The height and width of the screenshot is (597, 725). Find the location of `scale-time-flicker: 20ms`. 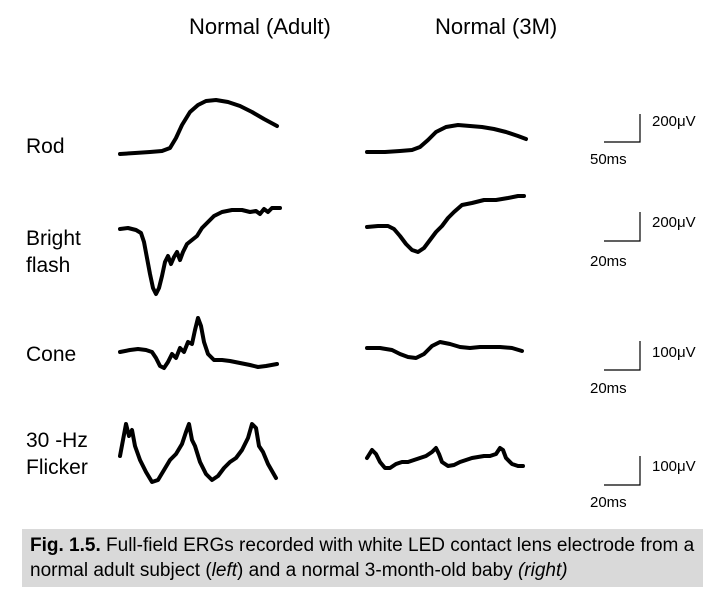

scale-time-flicker: 20ms is located at coordinates (608, 502).